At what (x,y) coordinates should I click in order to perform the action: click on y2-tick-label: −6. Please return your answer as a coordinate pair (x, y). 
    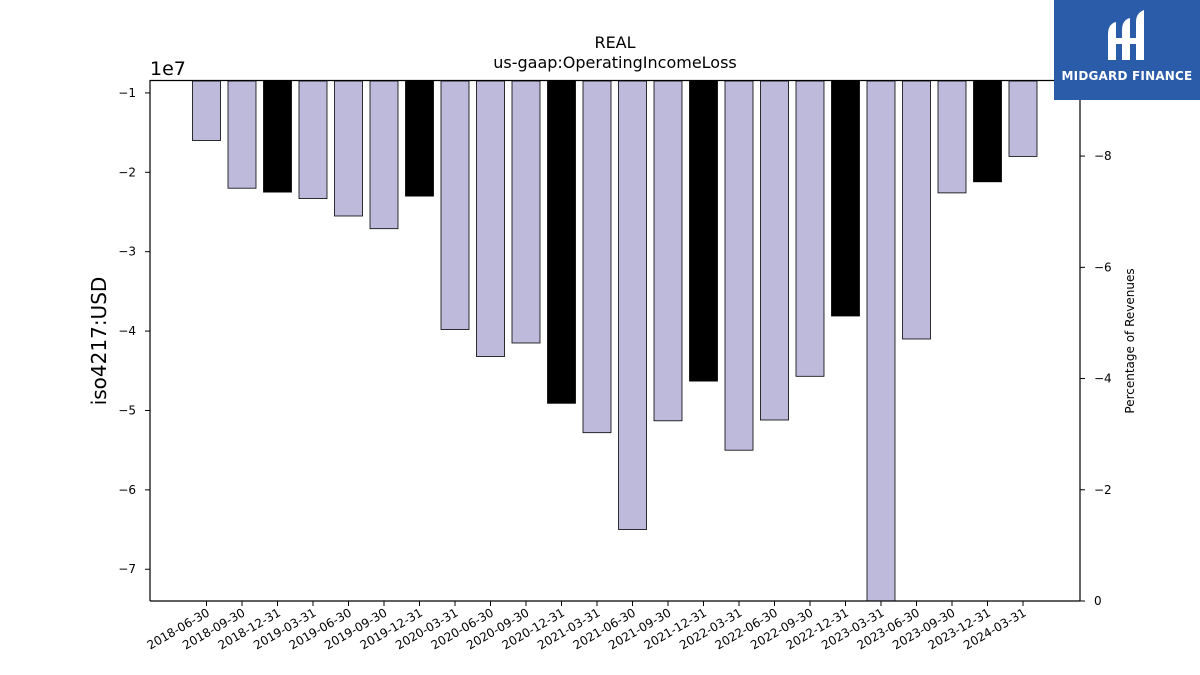
    Looking at the image, I should click on (1103, 267).